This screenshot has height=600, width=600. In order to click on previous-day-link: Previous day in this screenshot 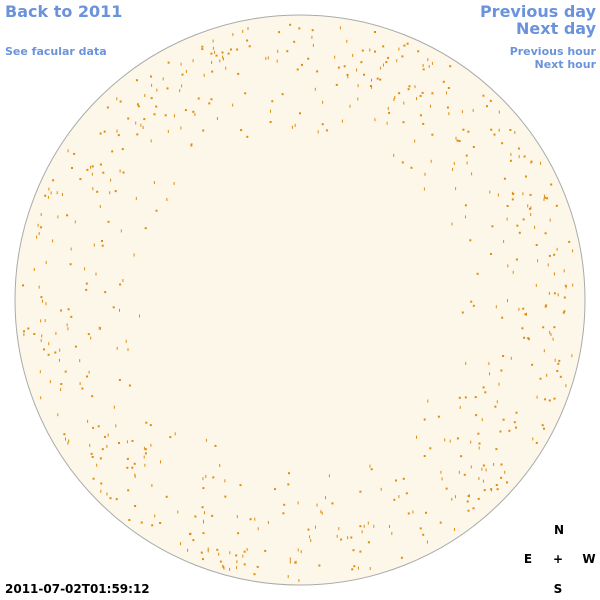, I will do `click(537, 11)`.